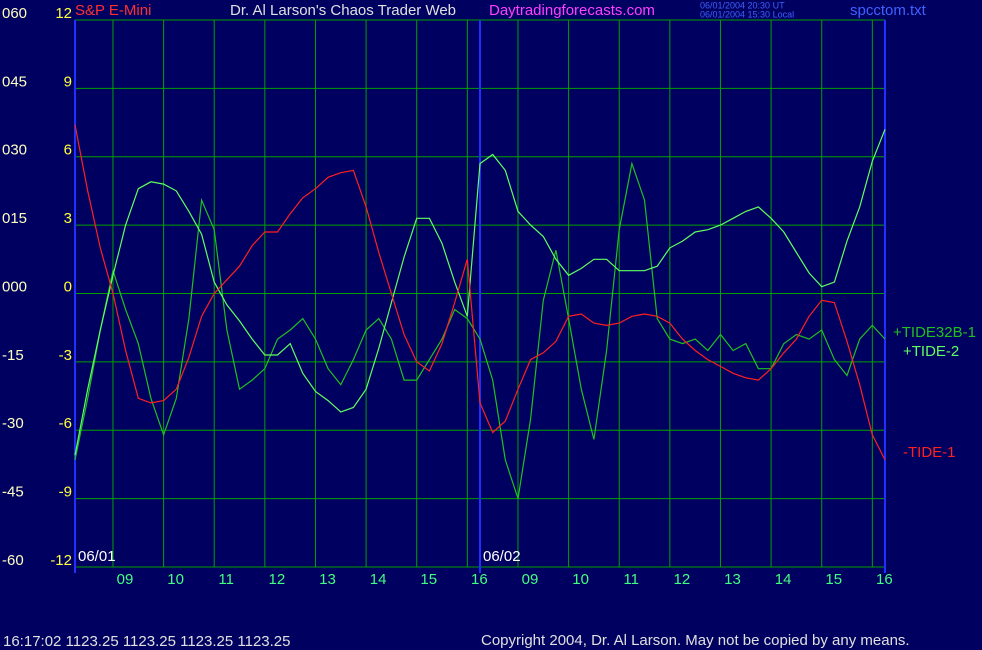 The image size is (982, 650). What do you see at coordinates (65, 492) in the screenshot?
I see `y-tick-label: -9` at bounding box center [65, 492].